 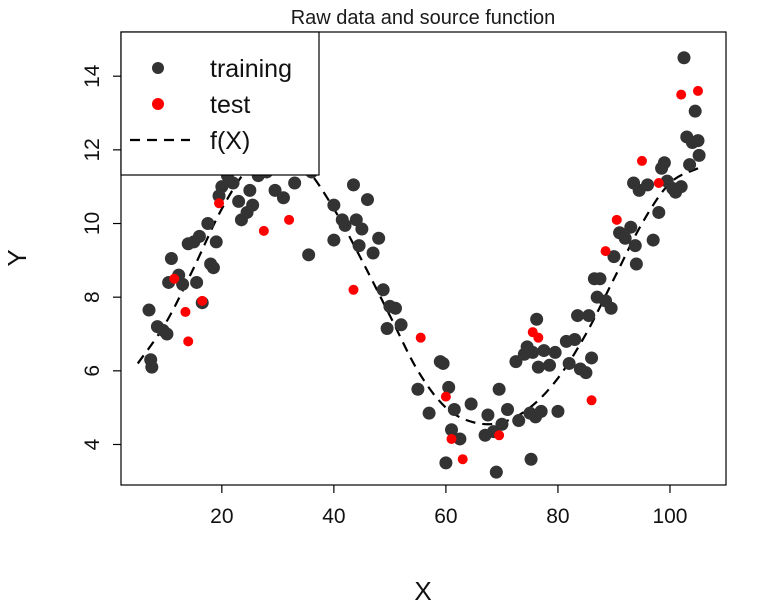 What do you see at coordinates (158, 104) in the screenshot?
I see `legend-marker-test` at bounding box center [158, 104].